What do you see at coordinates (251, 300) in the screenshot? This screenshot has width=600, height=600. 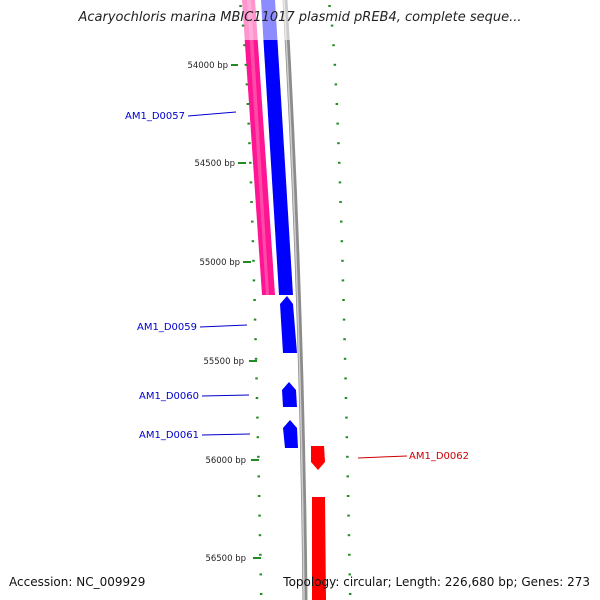 I see `inner-tick-marks` at bounding box center [251, 300].